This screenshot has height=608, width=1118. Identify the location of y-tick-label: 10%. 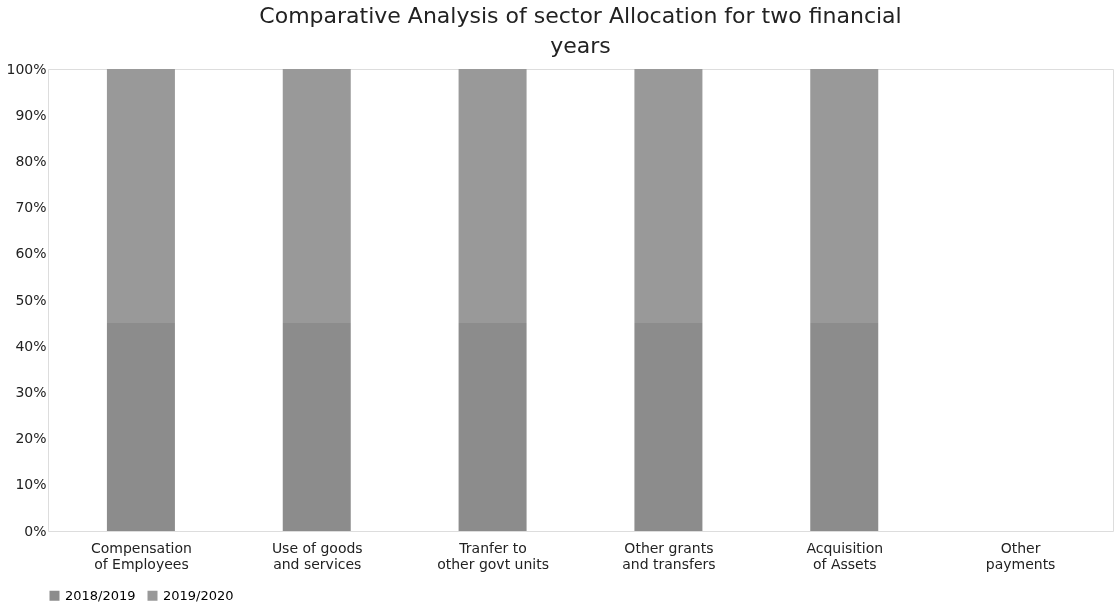
(31, 484).